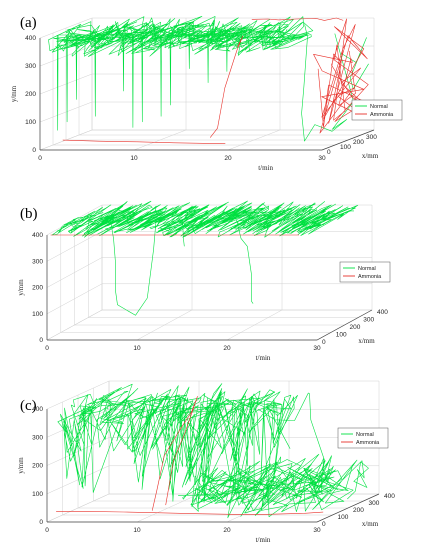  I want to click on panel-label: (c), so click(28, 406).